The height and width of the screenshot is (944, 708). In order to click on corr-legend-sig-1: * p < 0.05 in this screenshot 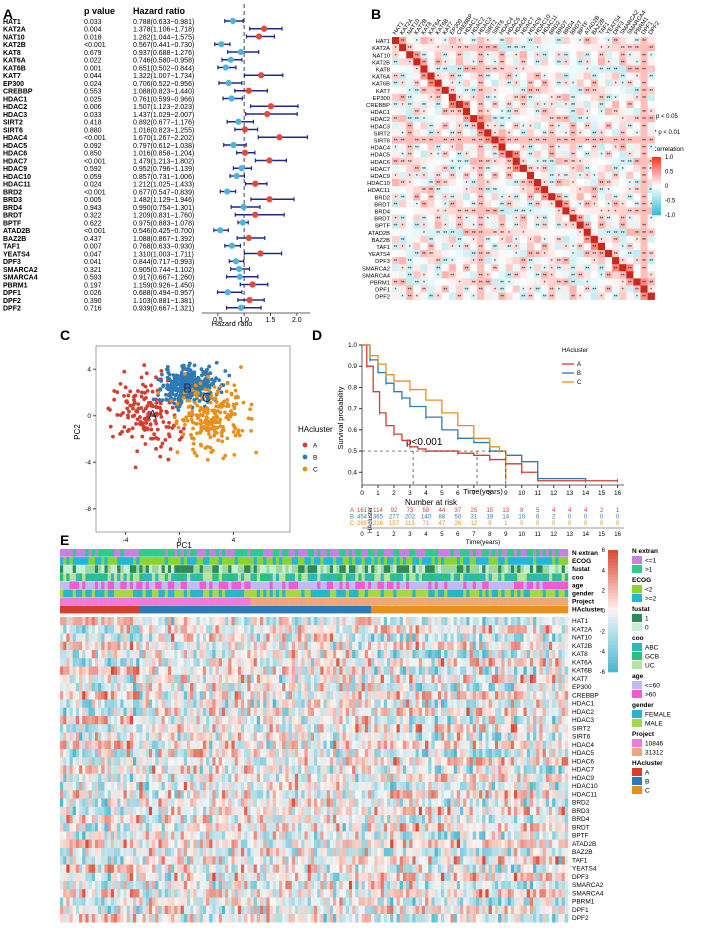, I will do `click(665, 117)`.